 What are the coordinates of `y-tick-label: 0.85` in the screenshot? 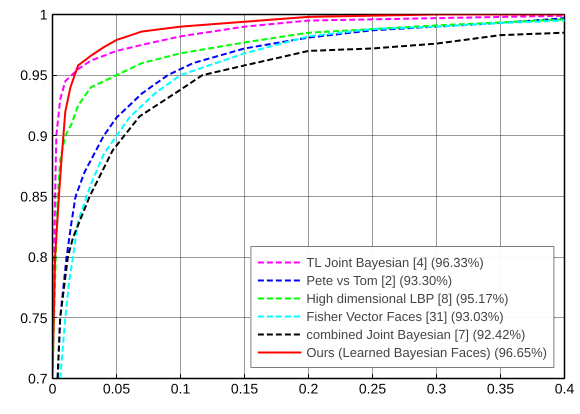 It's located at (34, 196).